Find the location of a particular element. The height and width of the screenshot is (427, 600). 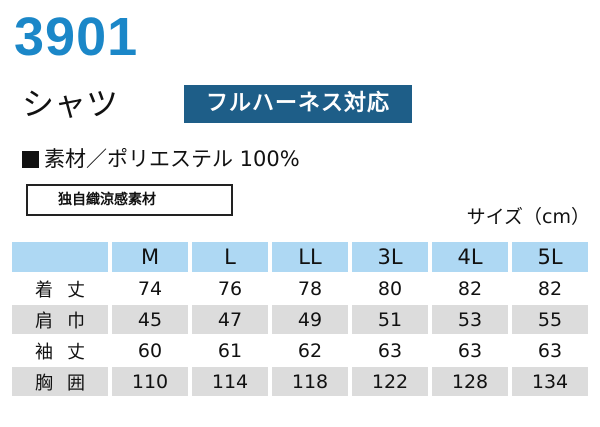

header-size-3l: 3L is located at coordinates (388, 257).